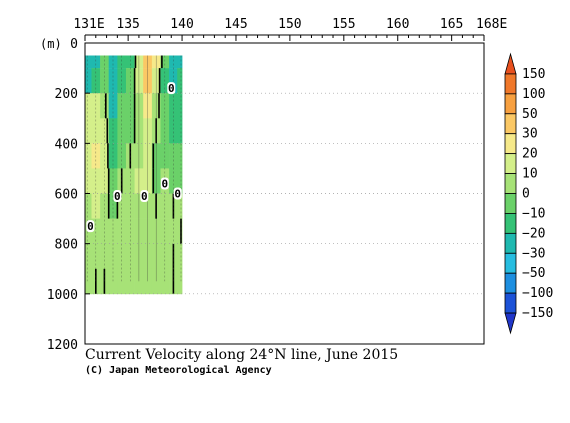 This screenshot has height=423, width=570. Describe the element at coordinates (181, 24) in the screenshot. I see `x-tick-label: 140` at that location.